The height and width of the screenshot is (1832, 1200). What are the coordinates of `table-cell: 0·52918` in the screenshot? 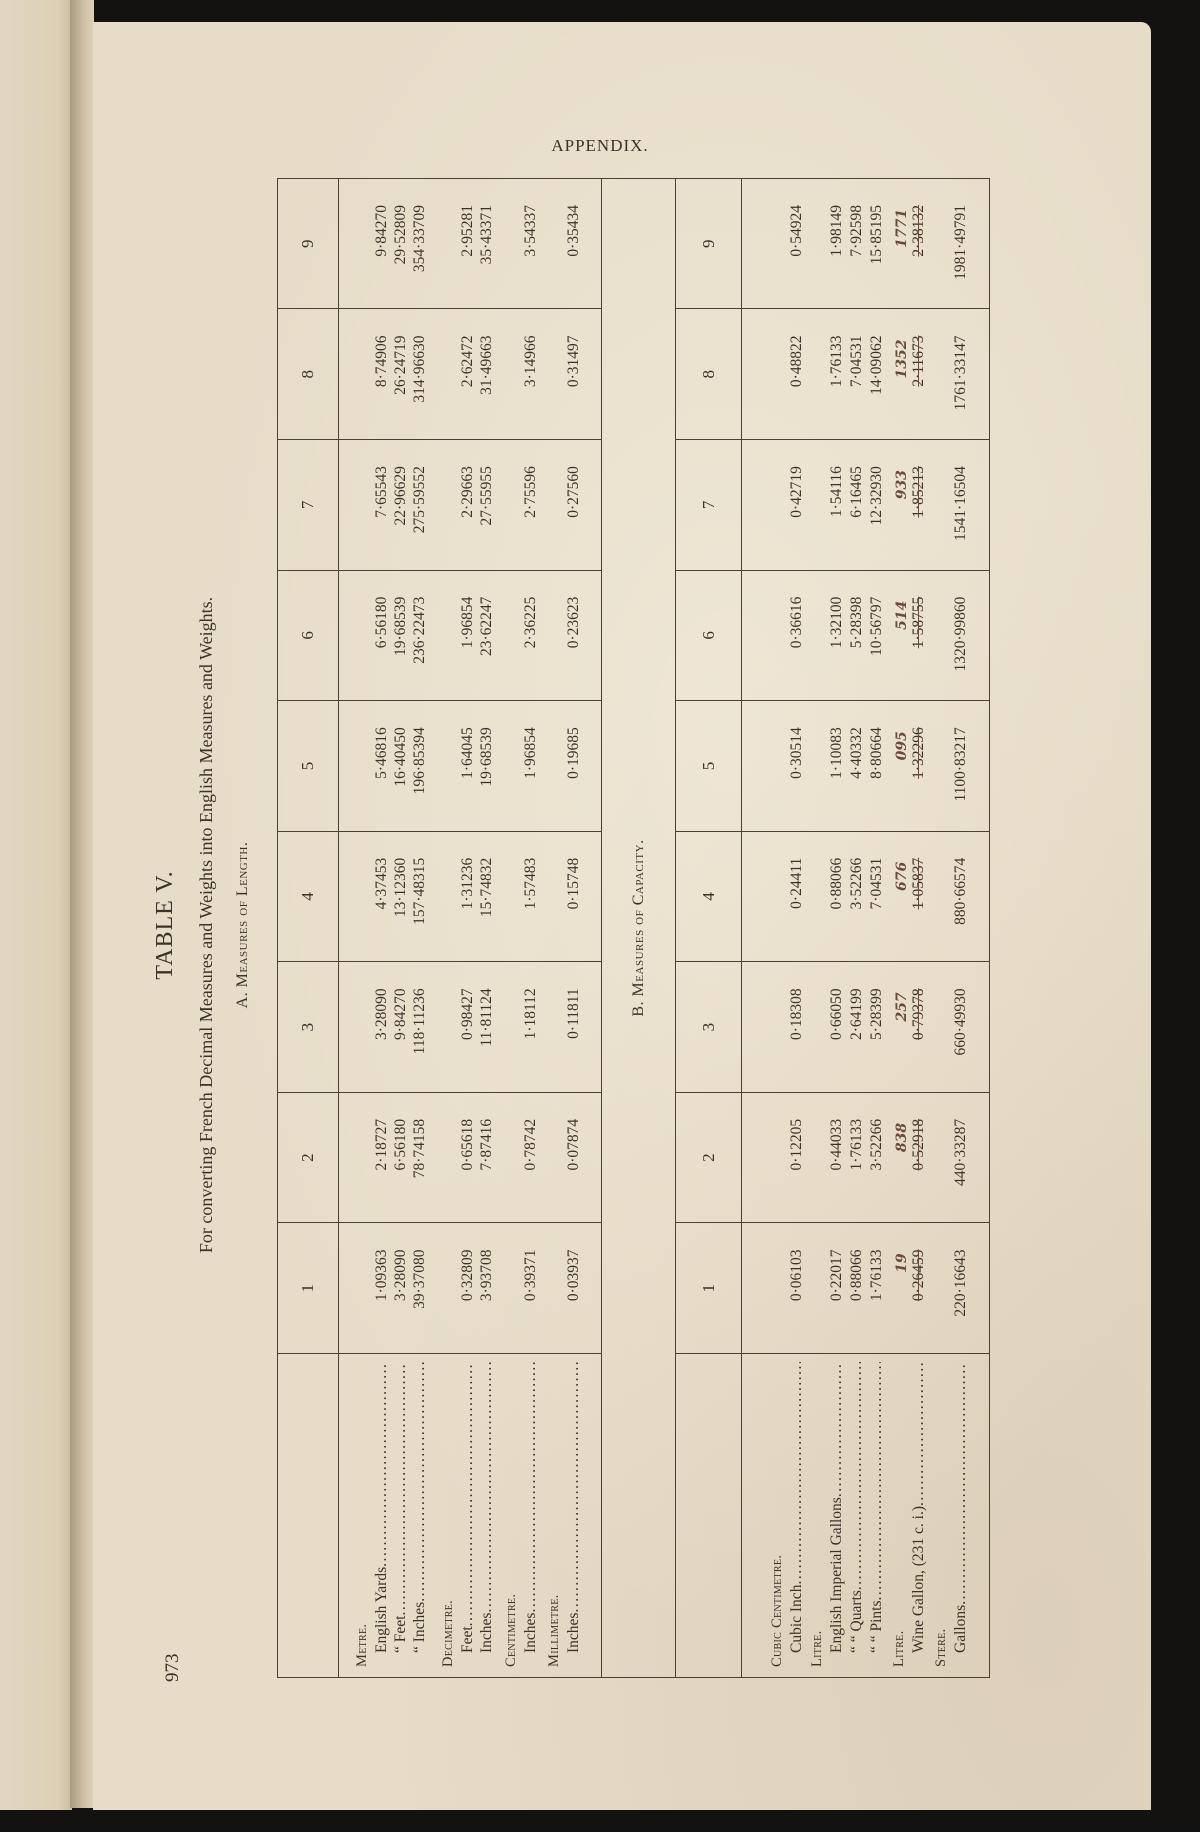 It's located at (918, 1144).